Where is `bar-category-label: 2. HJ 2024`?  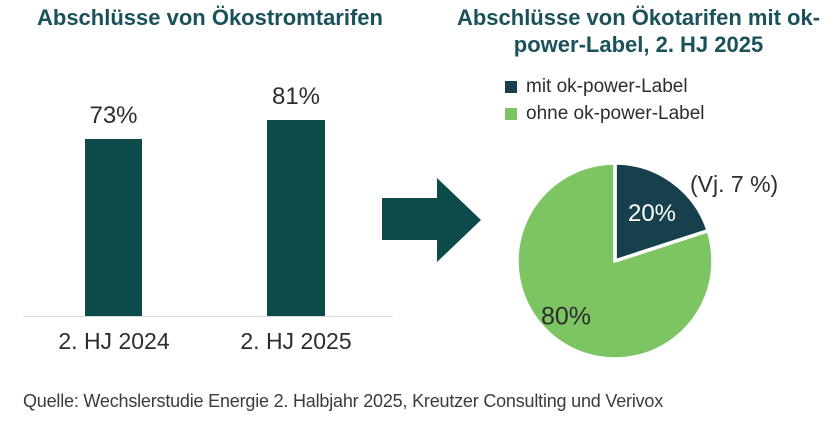
bar-category-label: 2. HJ 2024 is located at coordinates (114, 341).